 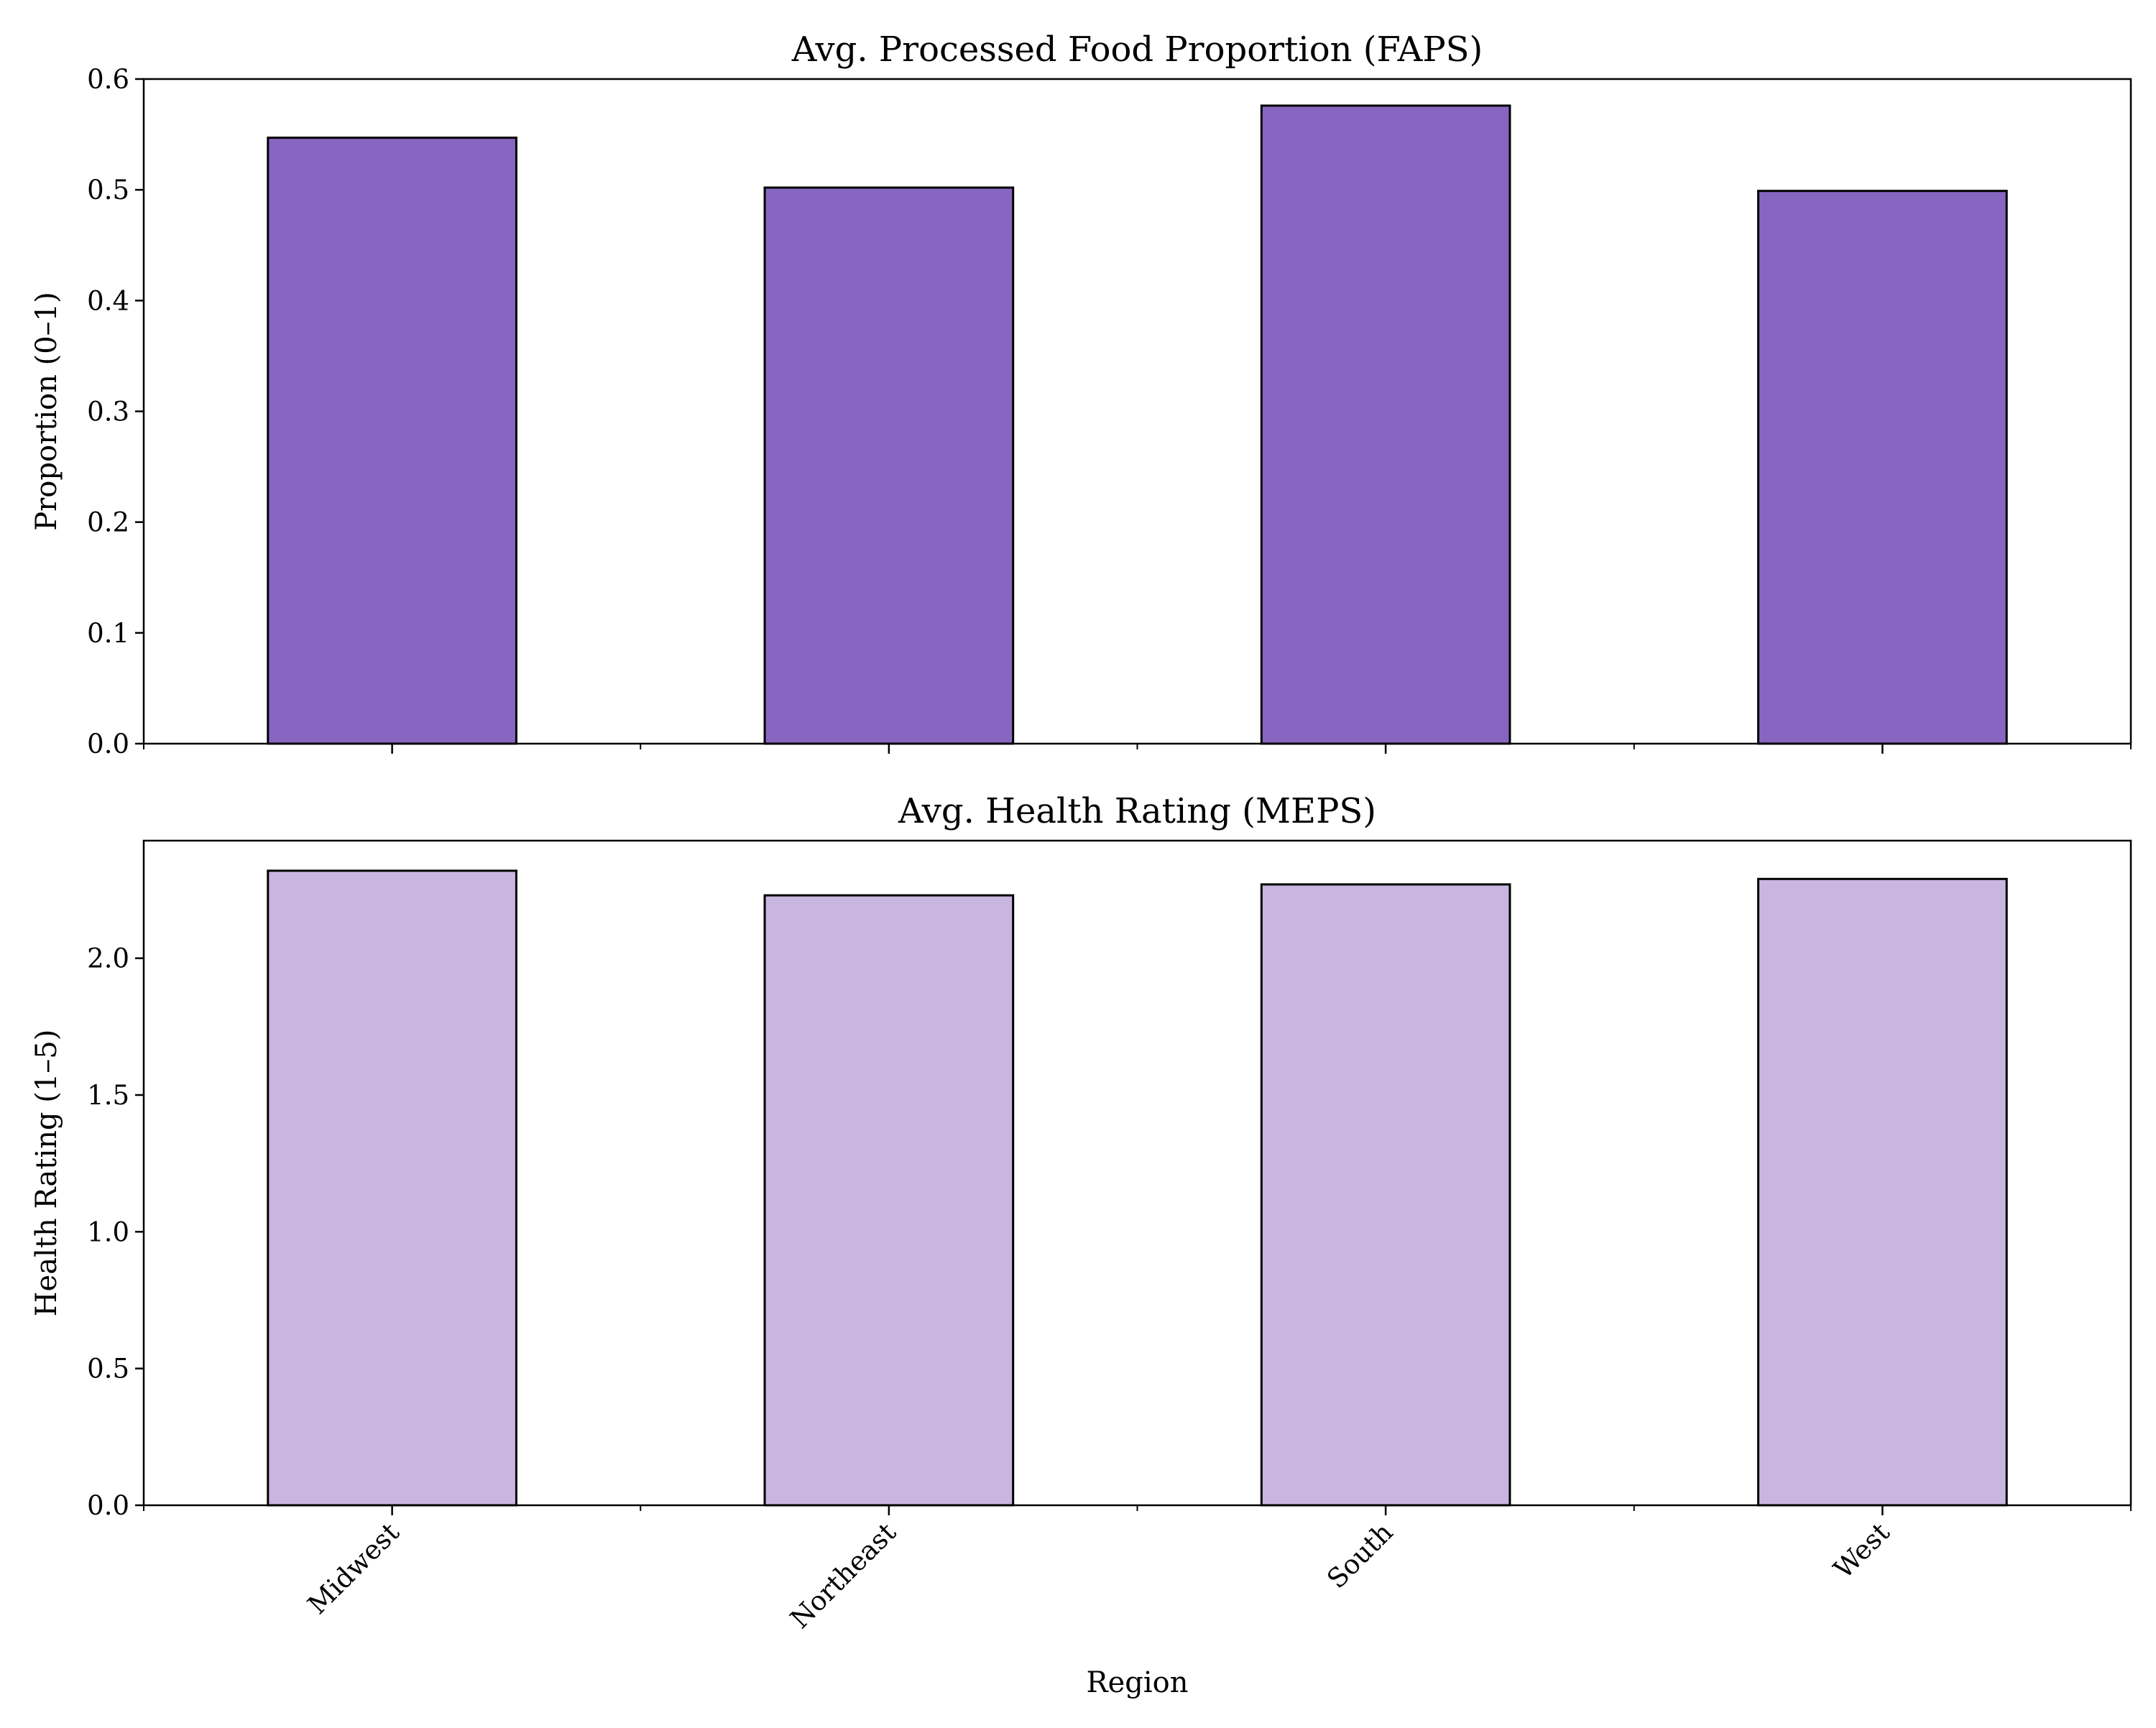 I want to click on y-tick-label: 0.3, so click(x=108, y=412).